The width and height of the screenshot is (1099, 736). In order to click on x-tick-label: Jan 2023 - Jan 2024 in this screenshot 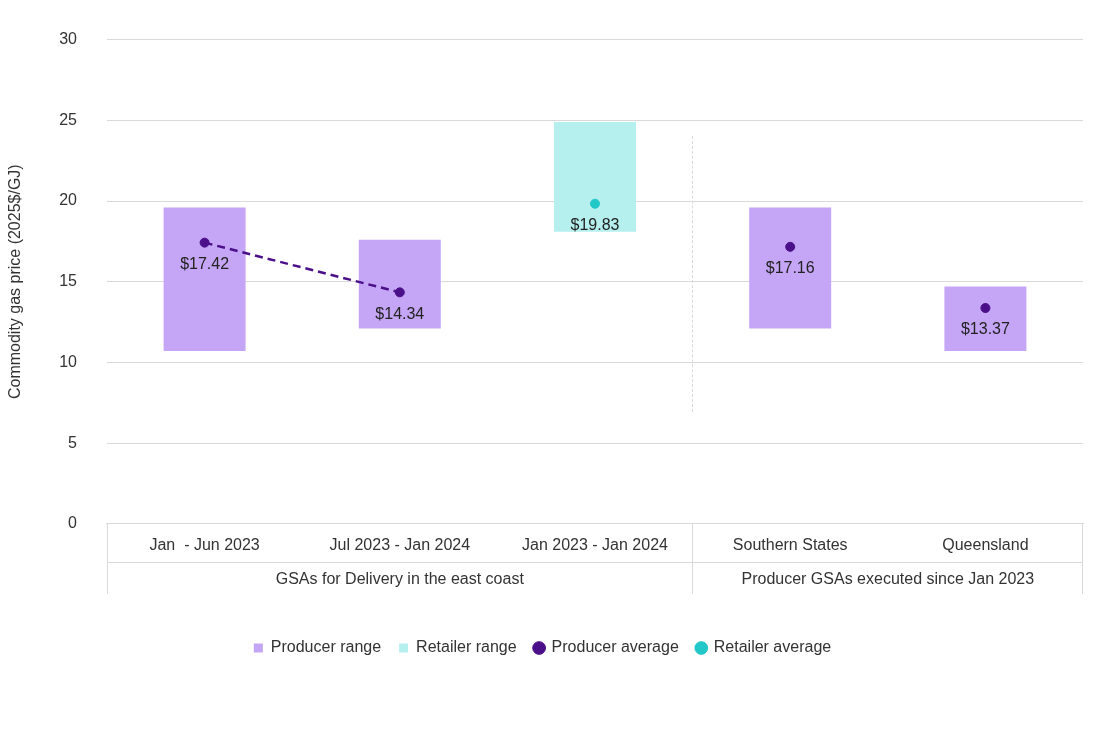, I will do `click(595, 544)`.